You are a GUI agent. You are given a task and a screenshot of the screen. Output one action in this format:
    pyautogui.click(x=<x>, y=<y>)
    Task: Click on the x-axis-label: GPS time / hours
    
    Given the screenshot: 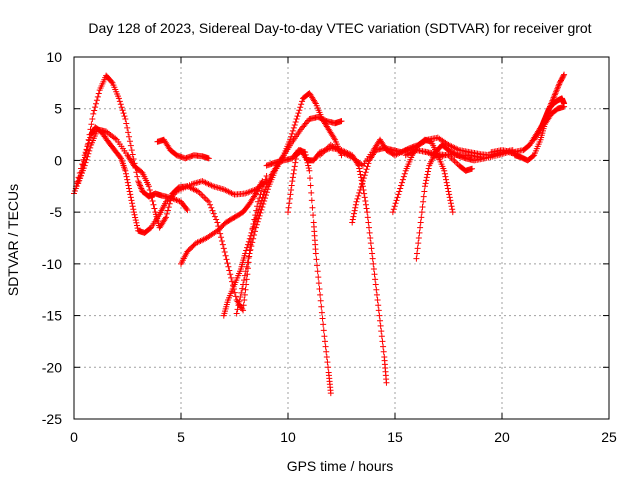 What is the action you would take?
    pyautogui.click(x=340, y=466)
    